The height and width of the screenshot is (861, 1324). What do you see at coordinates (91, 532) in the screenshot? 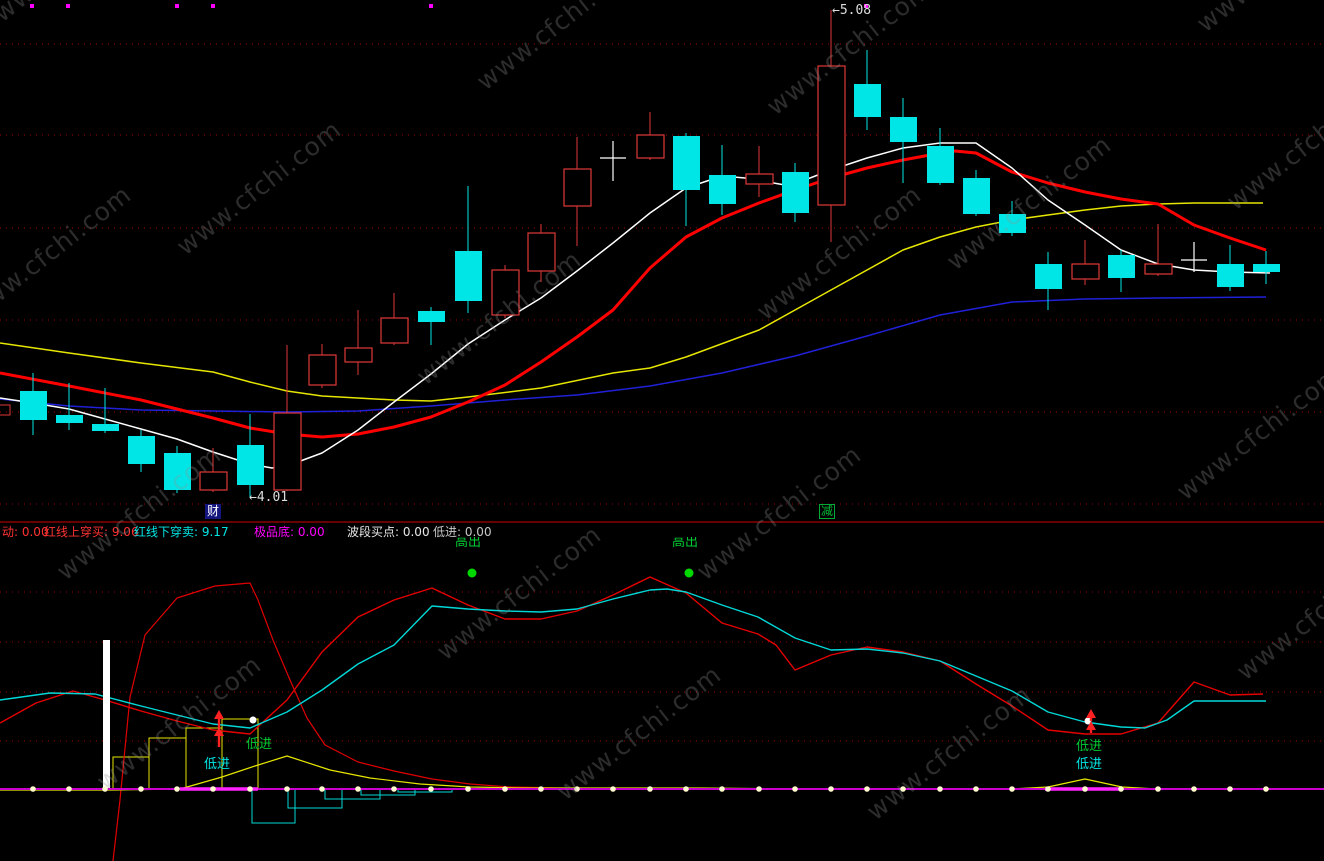
I see `indicator-value-red-cross-buy: 红线上穿买: 9.06` at bounding box center [91, 532].